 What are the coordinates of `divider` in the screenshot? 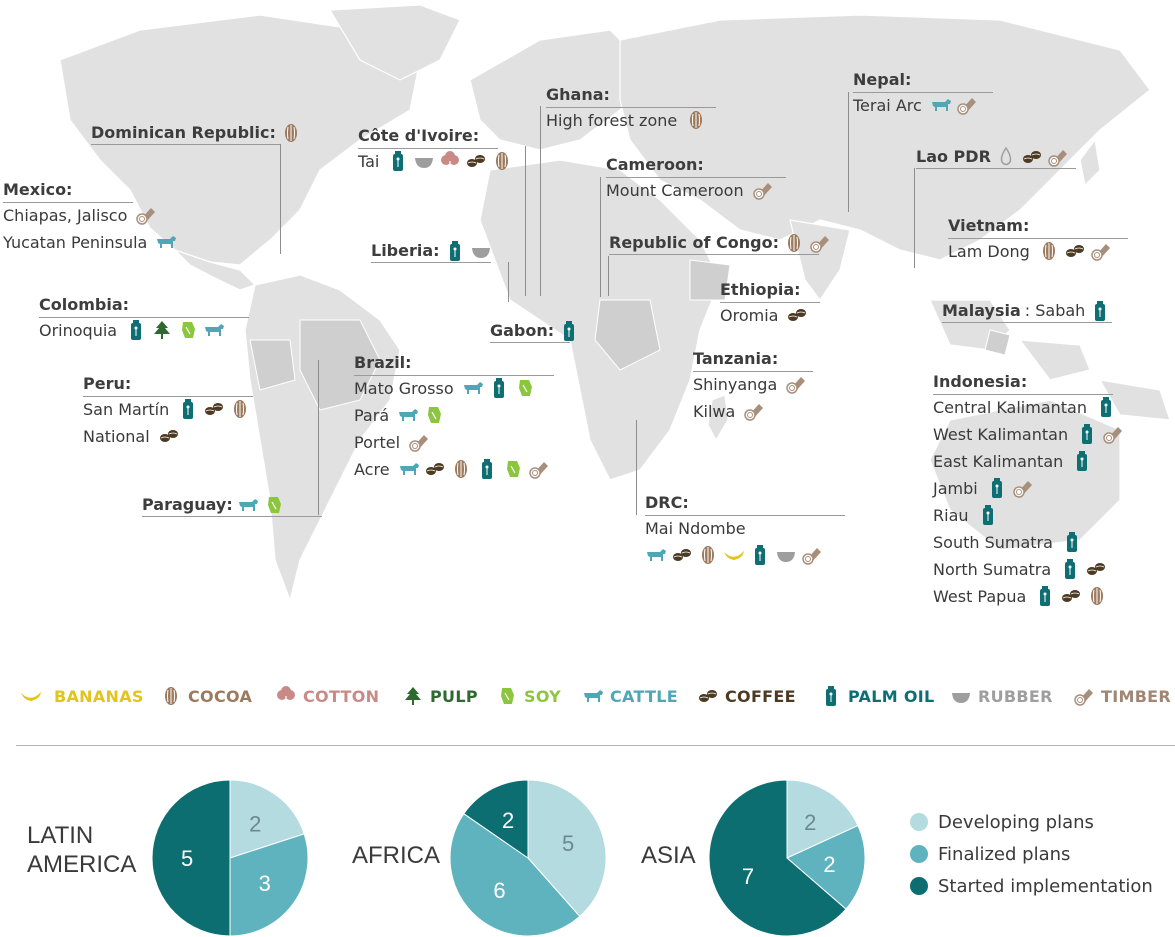 It's located at (595, 745).